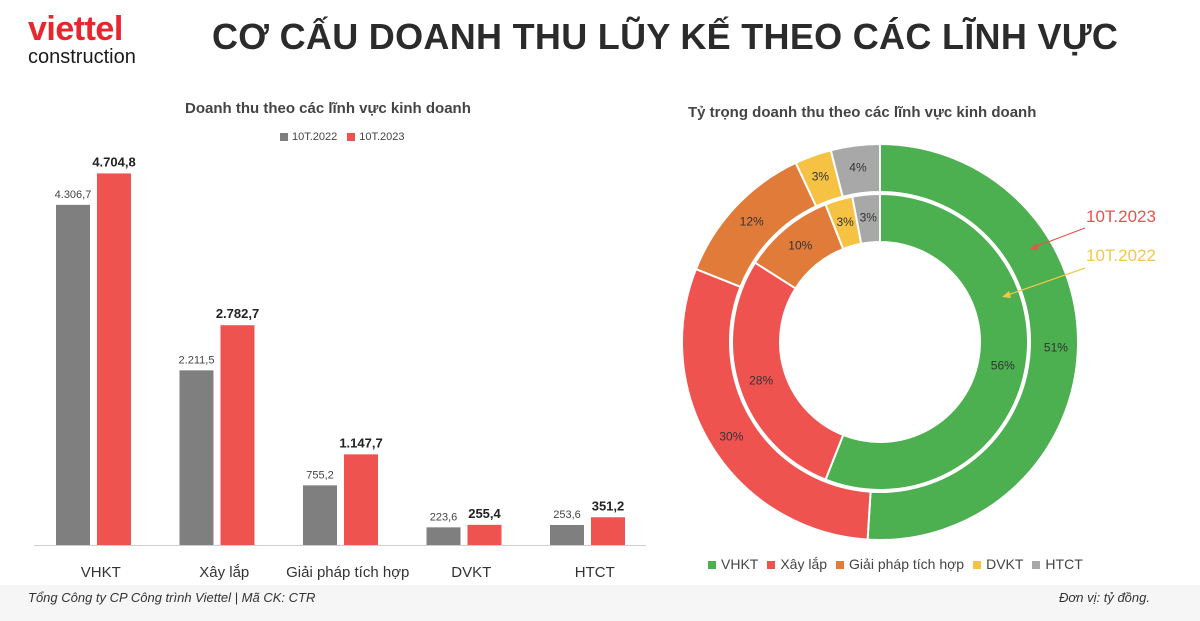 This screenshot has width=1200, height=621. I want to click on slice-outer-vhkt, so click(973, 341).